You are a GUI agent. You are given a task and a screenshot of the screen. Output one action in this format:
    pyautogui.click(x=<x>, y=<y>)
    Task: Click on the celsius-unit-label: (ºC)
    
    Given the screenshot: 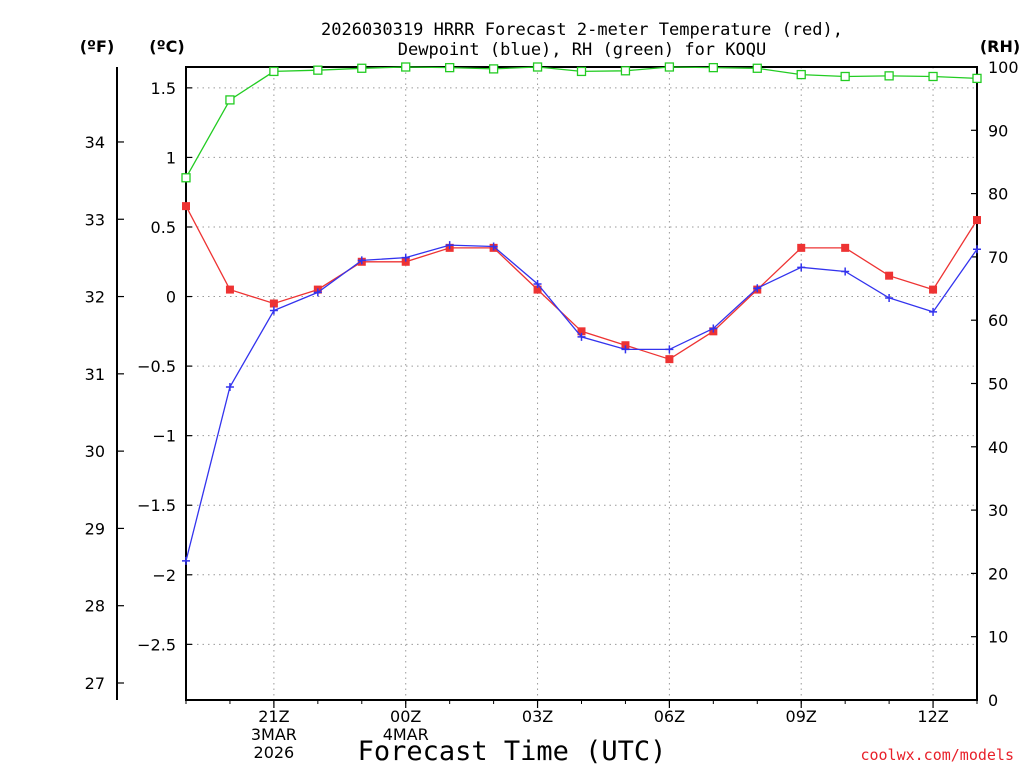 What is the action you would take?
    pyautogui.click(x=166, y=46)
    